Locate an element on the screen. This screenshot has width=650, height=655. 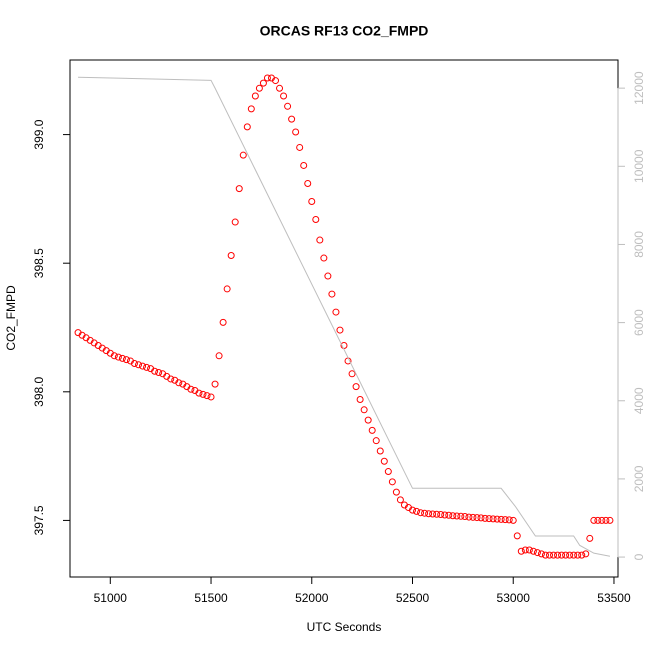
y-tick-label: 399.0 is located at coordinates (39, 134).